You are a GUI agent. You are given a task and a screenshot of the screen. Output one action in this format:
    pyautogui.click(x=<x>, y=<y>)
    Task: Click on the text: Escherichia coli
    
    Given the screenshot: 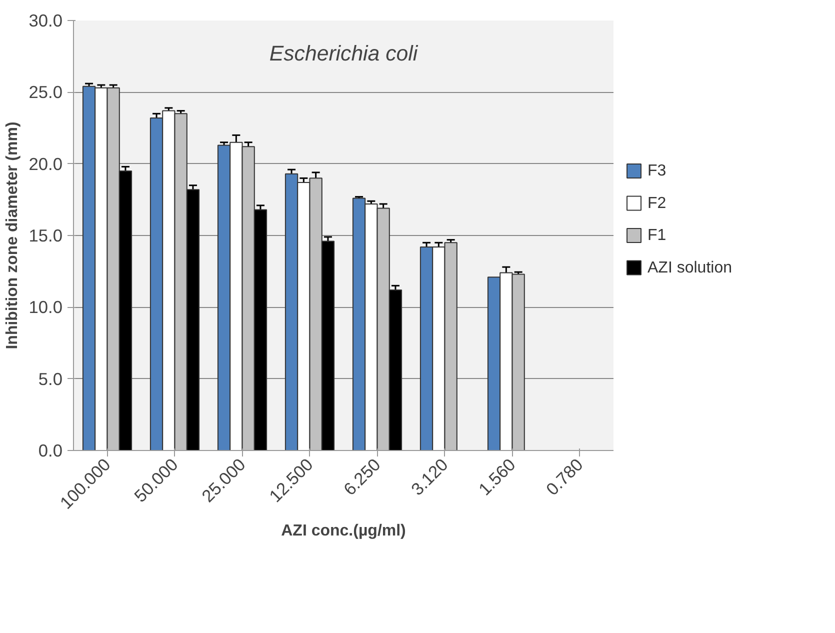 What is the action you would take?
    pyautogui.click(x=344, y=54)
    